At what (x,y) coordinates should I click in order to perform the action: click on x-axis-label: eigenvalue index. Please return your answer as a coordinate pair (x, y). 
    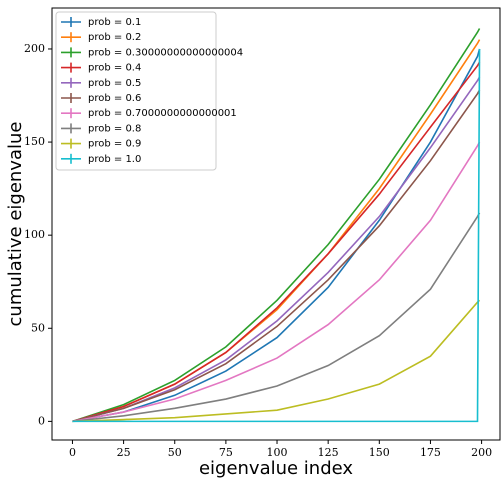
    Looking at the image, I should click on (276, 468).